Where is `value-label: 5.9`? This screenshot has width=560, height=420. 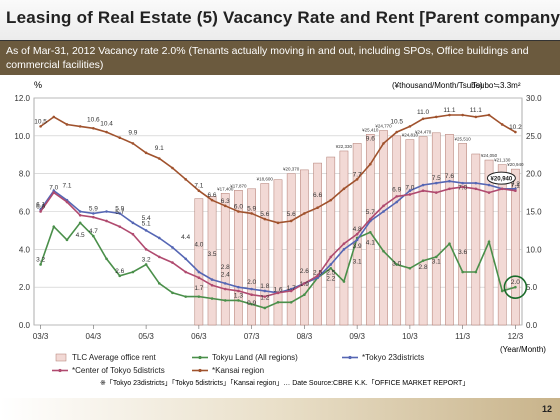
value-label: 5.9 is located at coordinates (119, 208).